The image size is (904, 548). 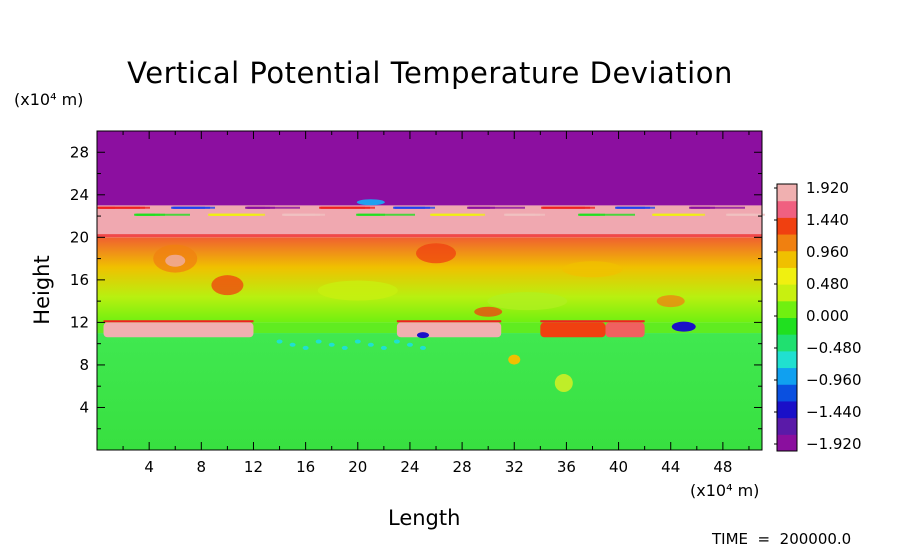 What do you see at coordinates (827, 284) in the screenshot?
I see `colorbar-label: 0.480` at bounding box center [827, 284].